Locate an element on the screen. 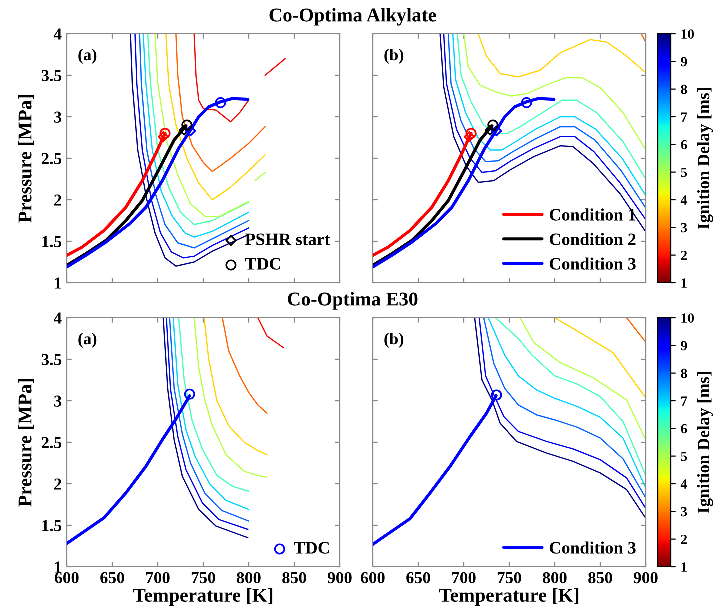 This screenshot has width=720, height=614. legend-label: Condition 1 is located at coordinates (593, 214).